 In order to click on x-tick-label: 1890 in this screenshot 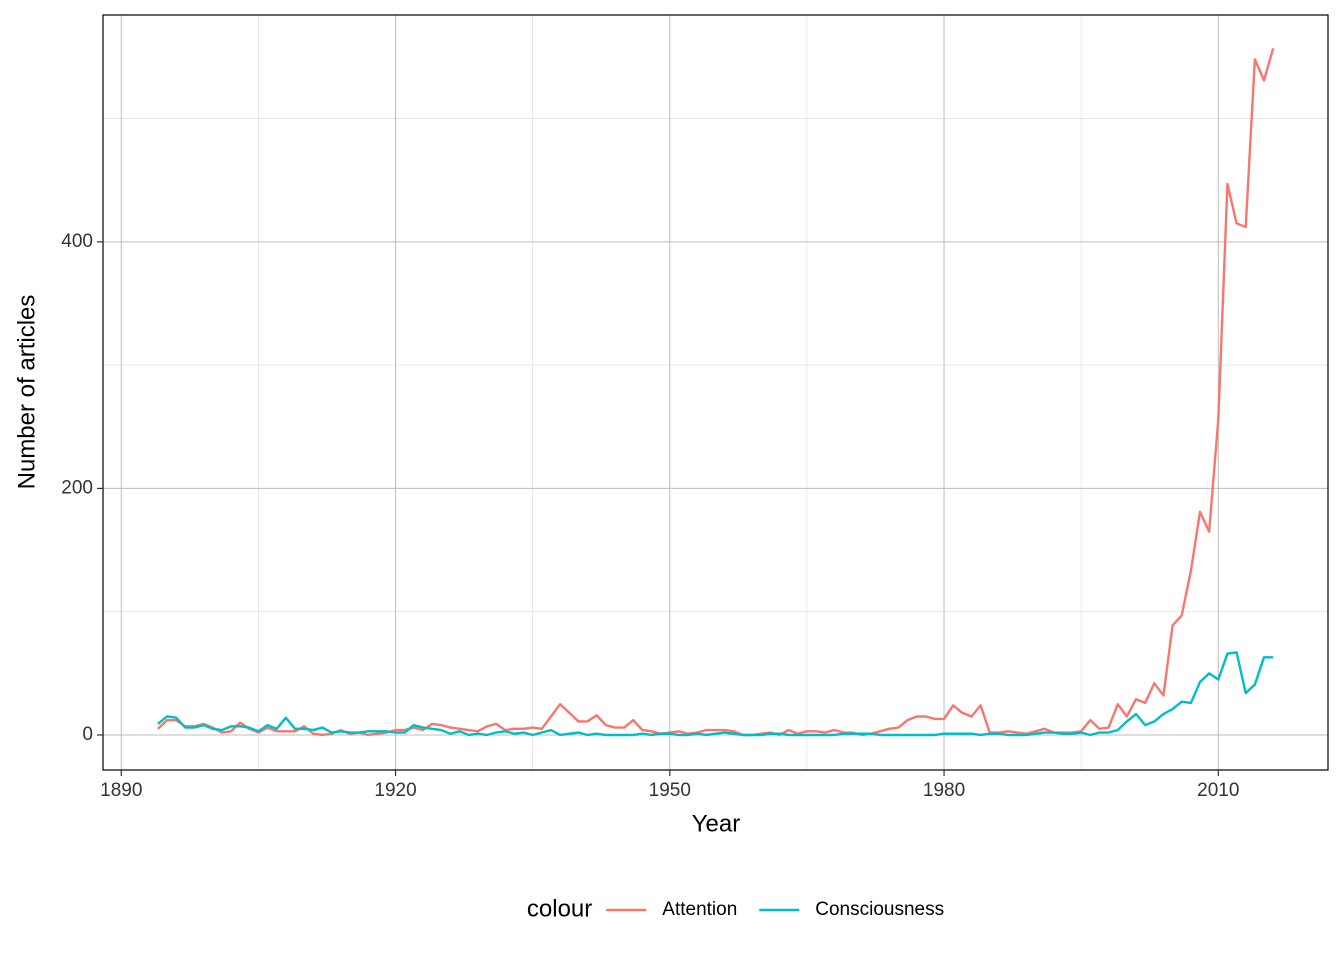, I will do `click(121, 790)`.